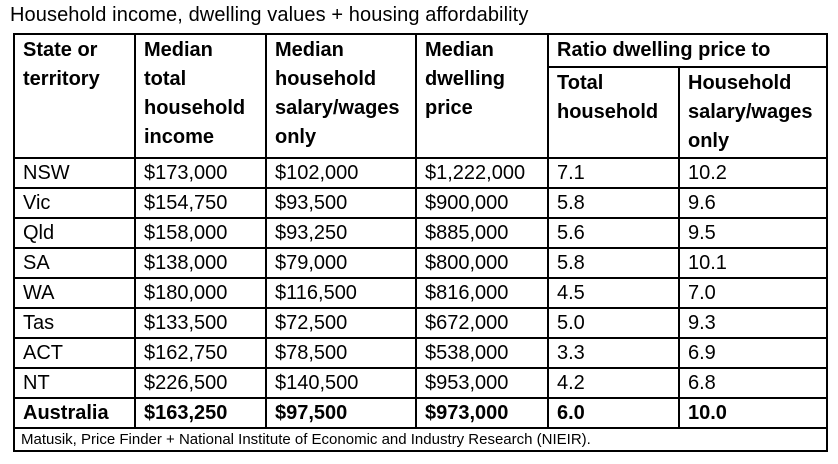 The image size is (838, 464). Describe the element at coordinates (341, 383) in the screenshot. I see `cell-wages: $140,500` at that location.